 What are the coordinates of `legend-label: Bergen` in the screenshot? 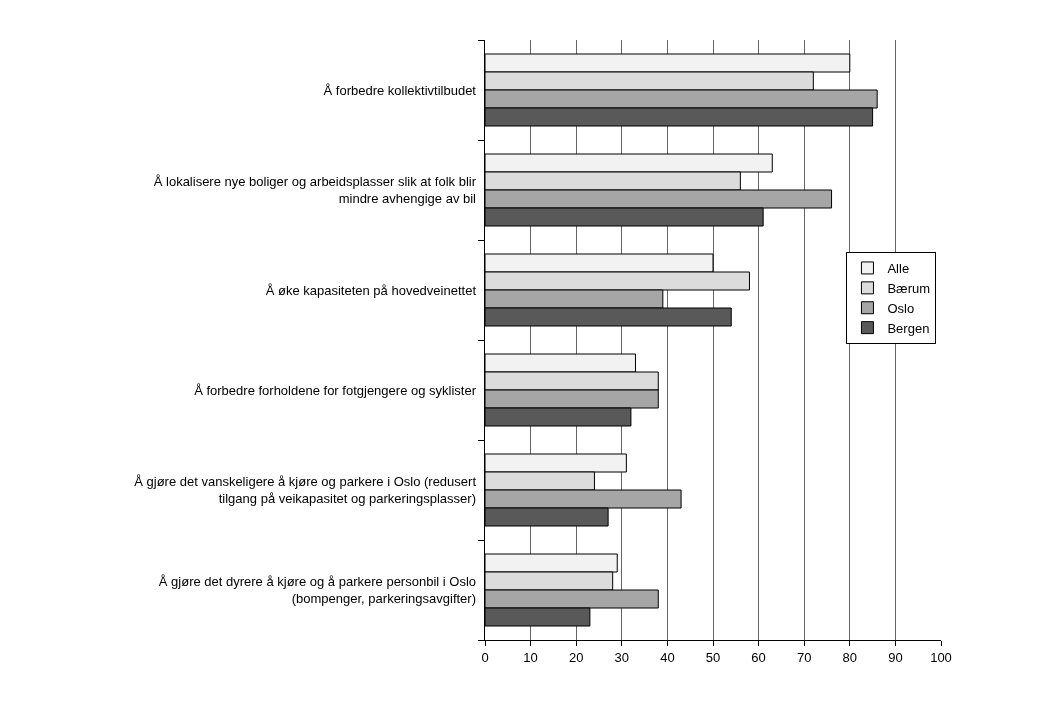 It's located at (908, 328).